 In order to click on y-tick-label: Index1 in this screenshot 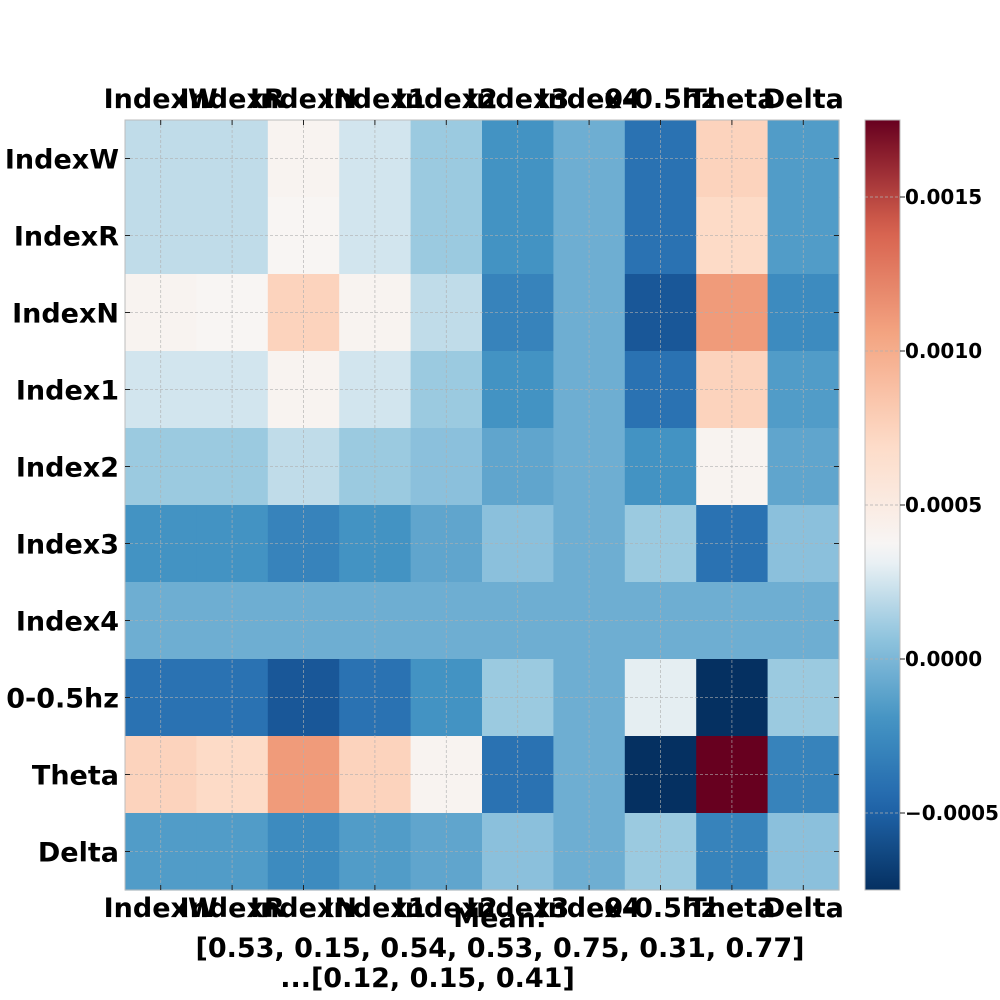, I will do `click(67, 391)`.